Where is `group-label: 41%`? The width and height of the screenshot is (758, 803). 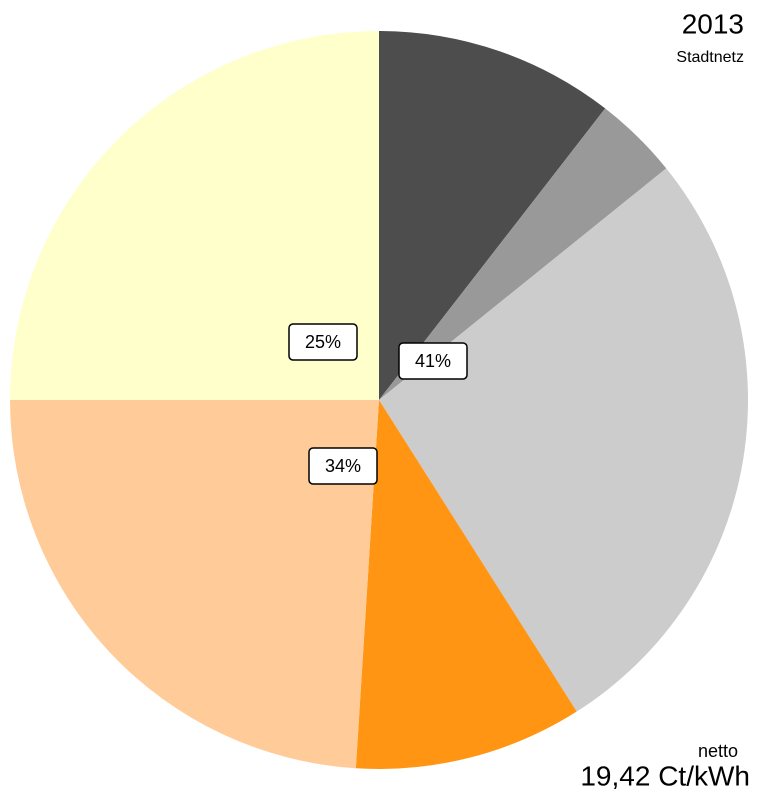 group-label: 41% is located at coordinates (433, 361).